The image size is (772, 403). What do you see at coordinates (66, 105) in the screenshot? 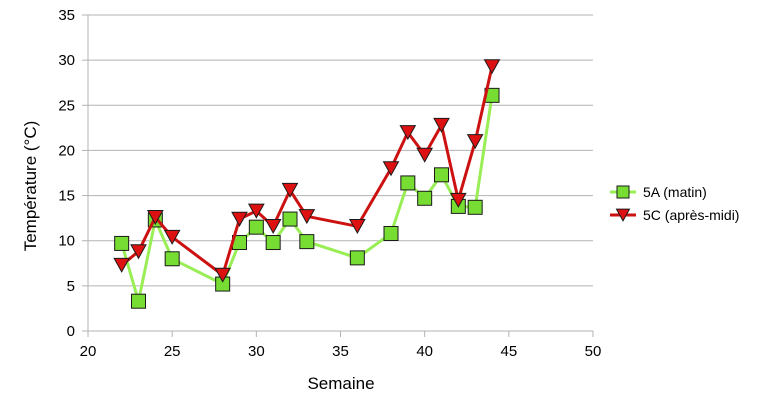
I see `y-tick-label: 25` at bounding box center [66, 105].